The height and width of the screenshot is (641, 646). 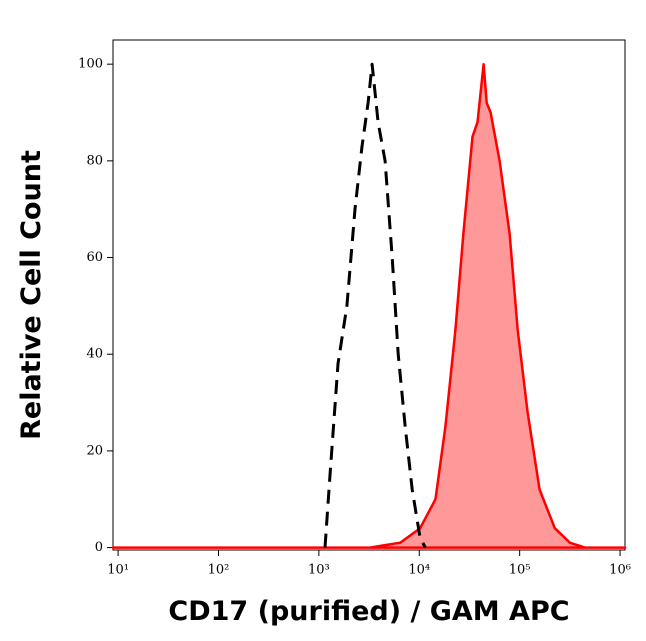 What do you see at coordinates (31, 295) in the screenshot?
I see `y-axis-label: Relative Cell Count` at bounding box center [31, 295].